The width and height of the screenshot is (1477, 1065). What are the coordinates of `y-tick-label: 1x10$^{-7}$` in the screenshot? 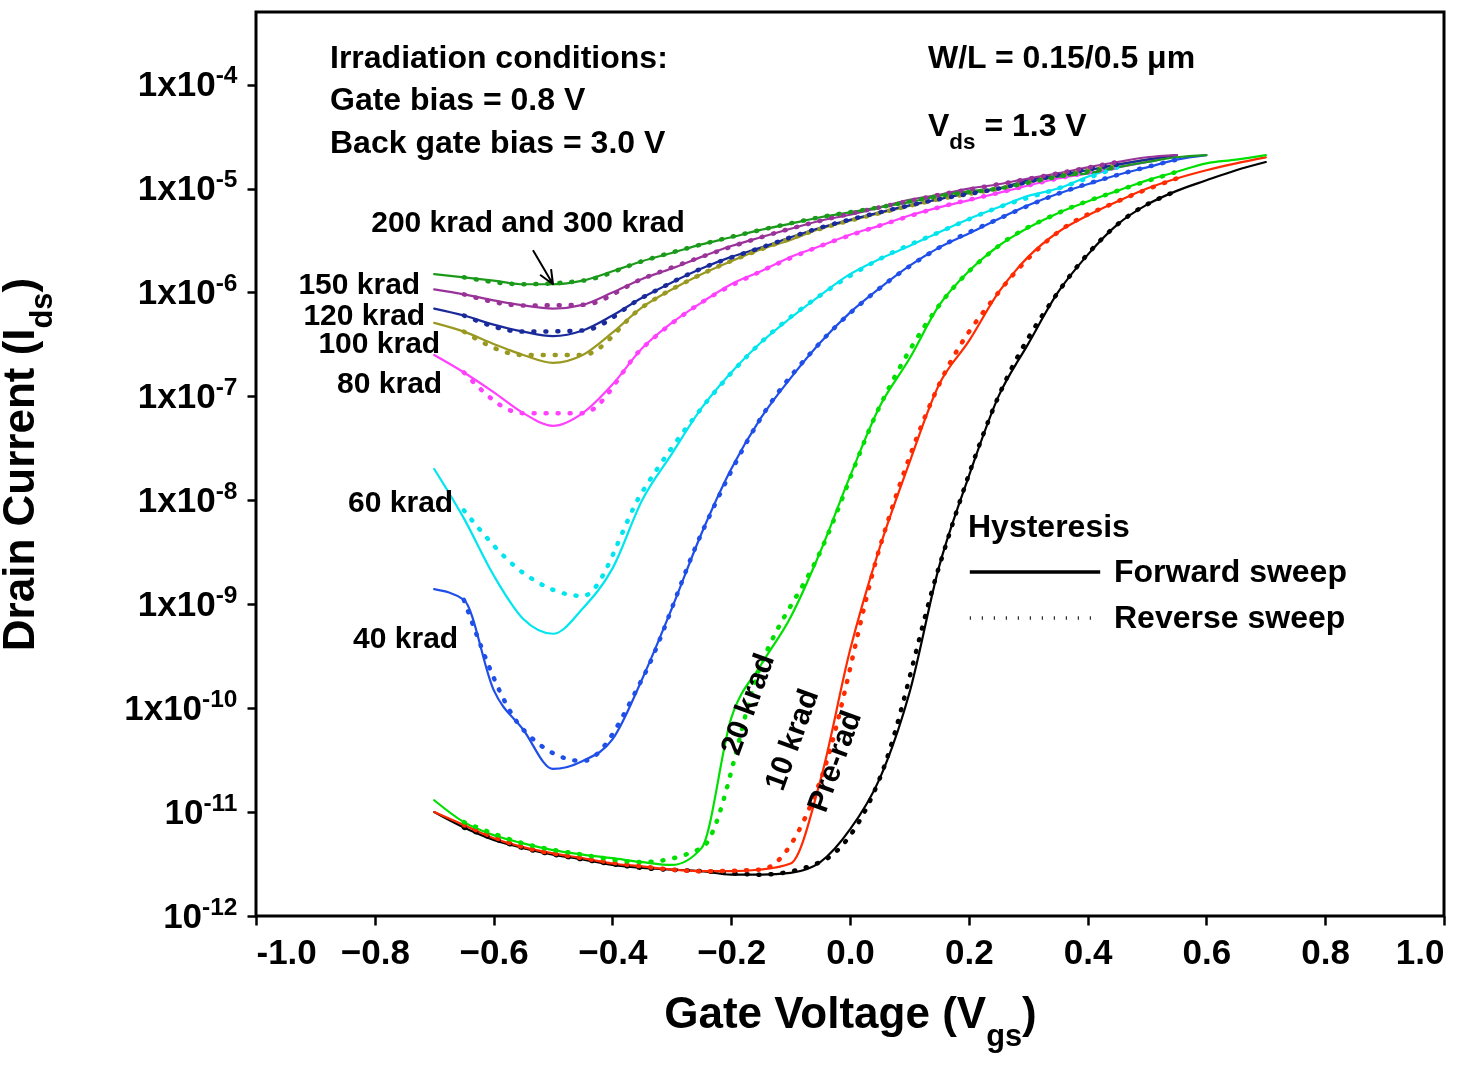 It's located at (187, 393).